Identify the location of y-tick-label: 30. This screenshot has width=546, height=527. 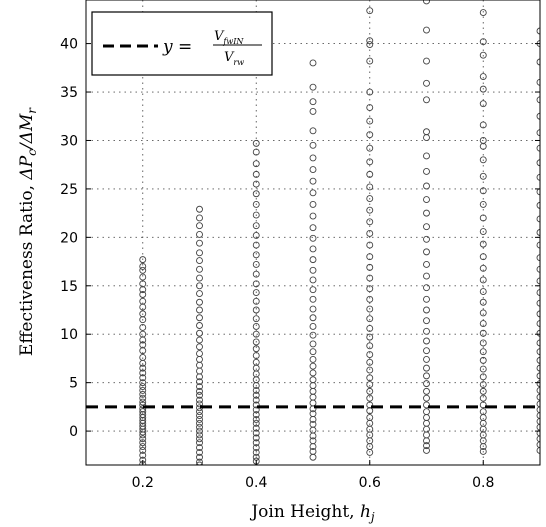
(69, 141).